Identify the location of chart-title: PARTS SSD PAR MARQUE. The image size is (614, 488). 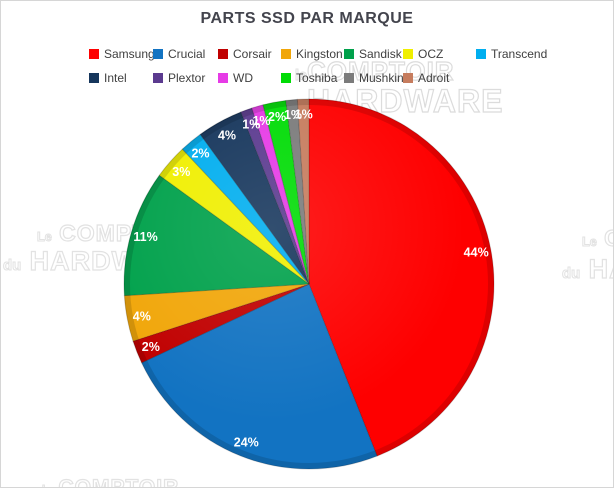
(307, 18).